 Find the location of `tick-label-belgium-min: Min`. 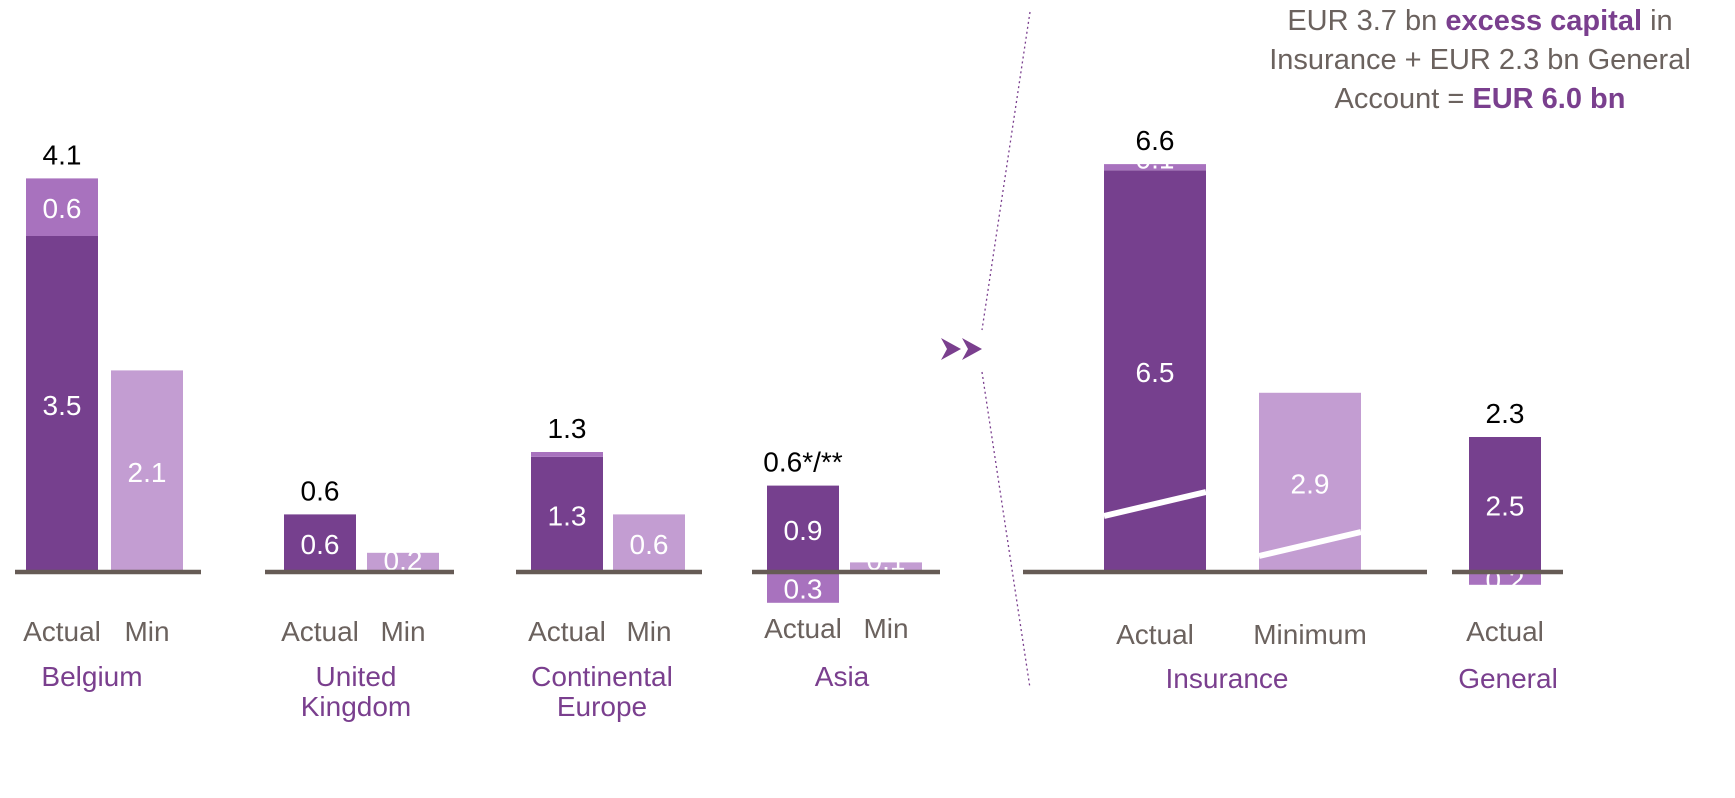

tick-label-belgium-min: Min is located at coordinates (146, 631).